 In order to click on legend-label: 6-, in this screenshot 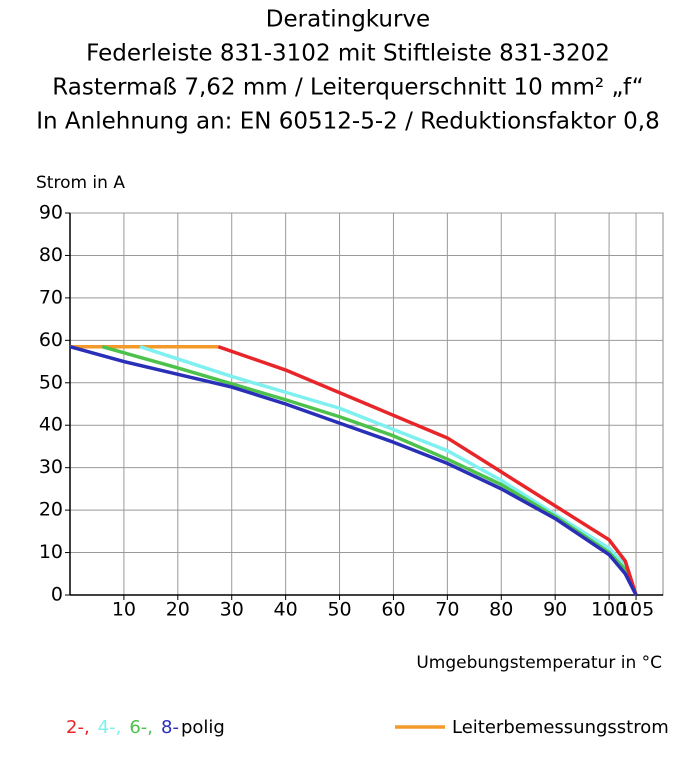, I will do `click(141, 727)`.